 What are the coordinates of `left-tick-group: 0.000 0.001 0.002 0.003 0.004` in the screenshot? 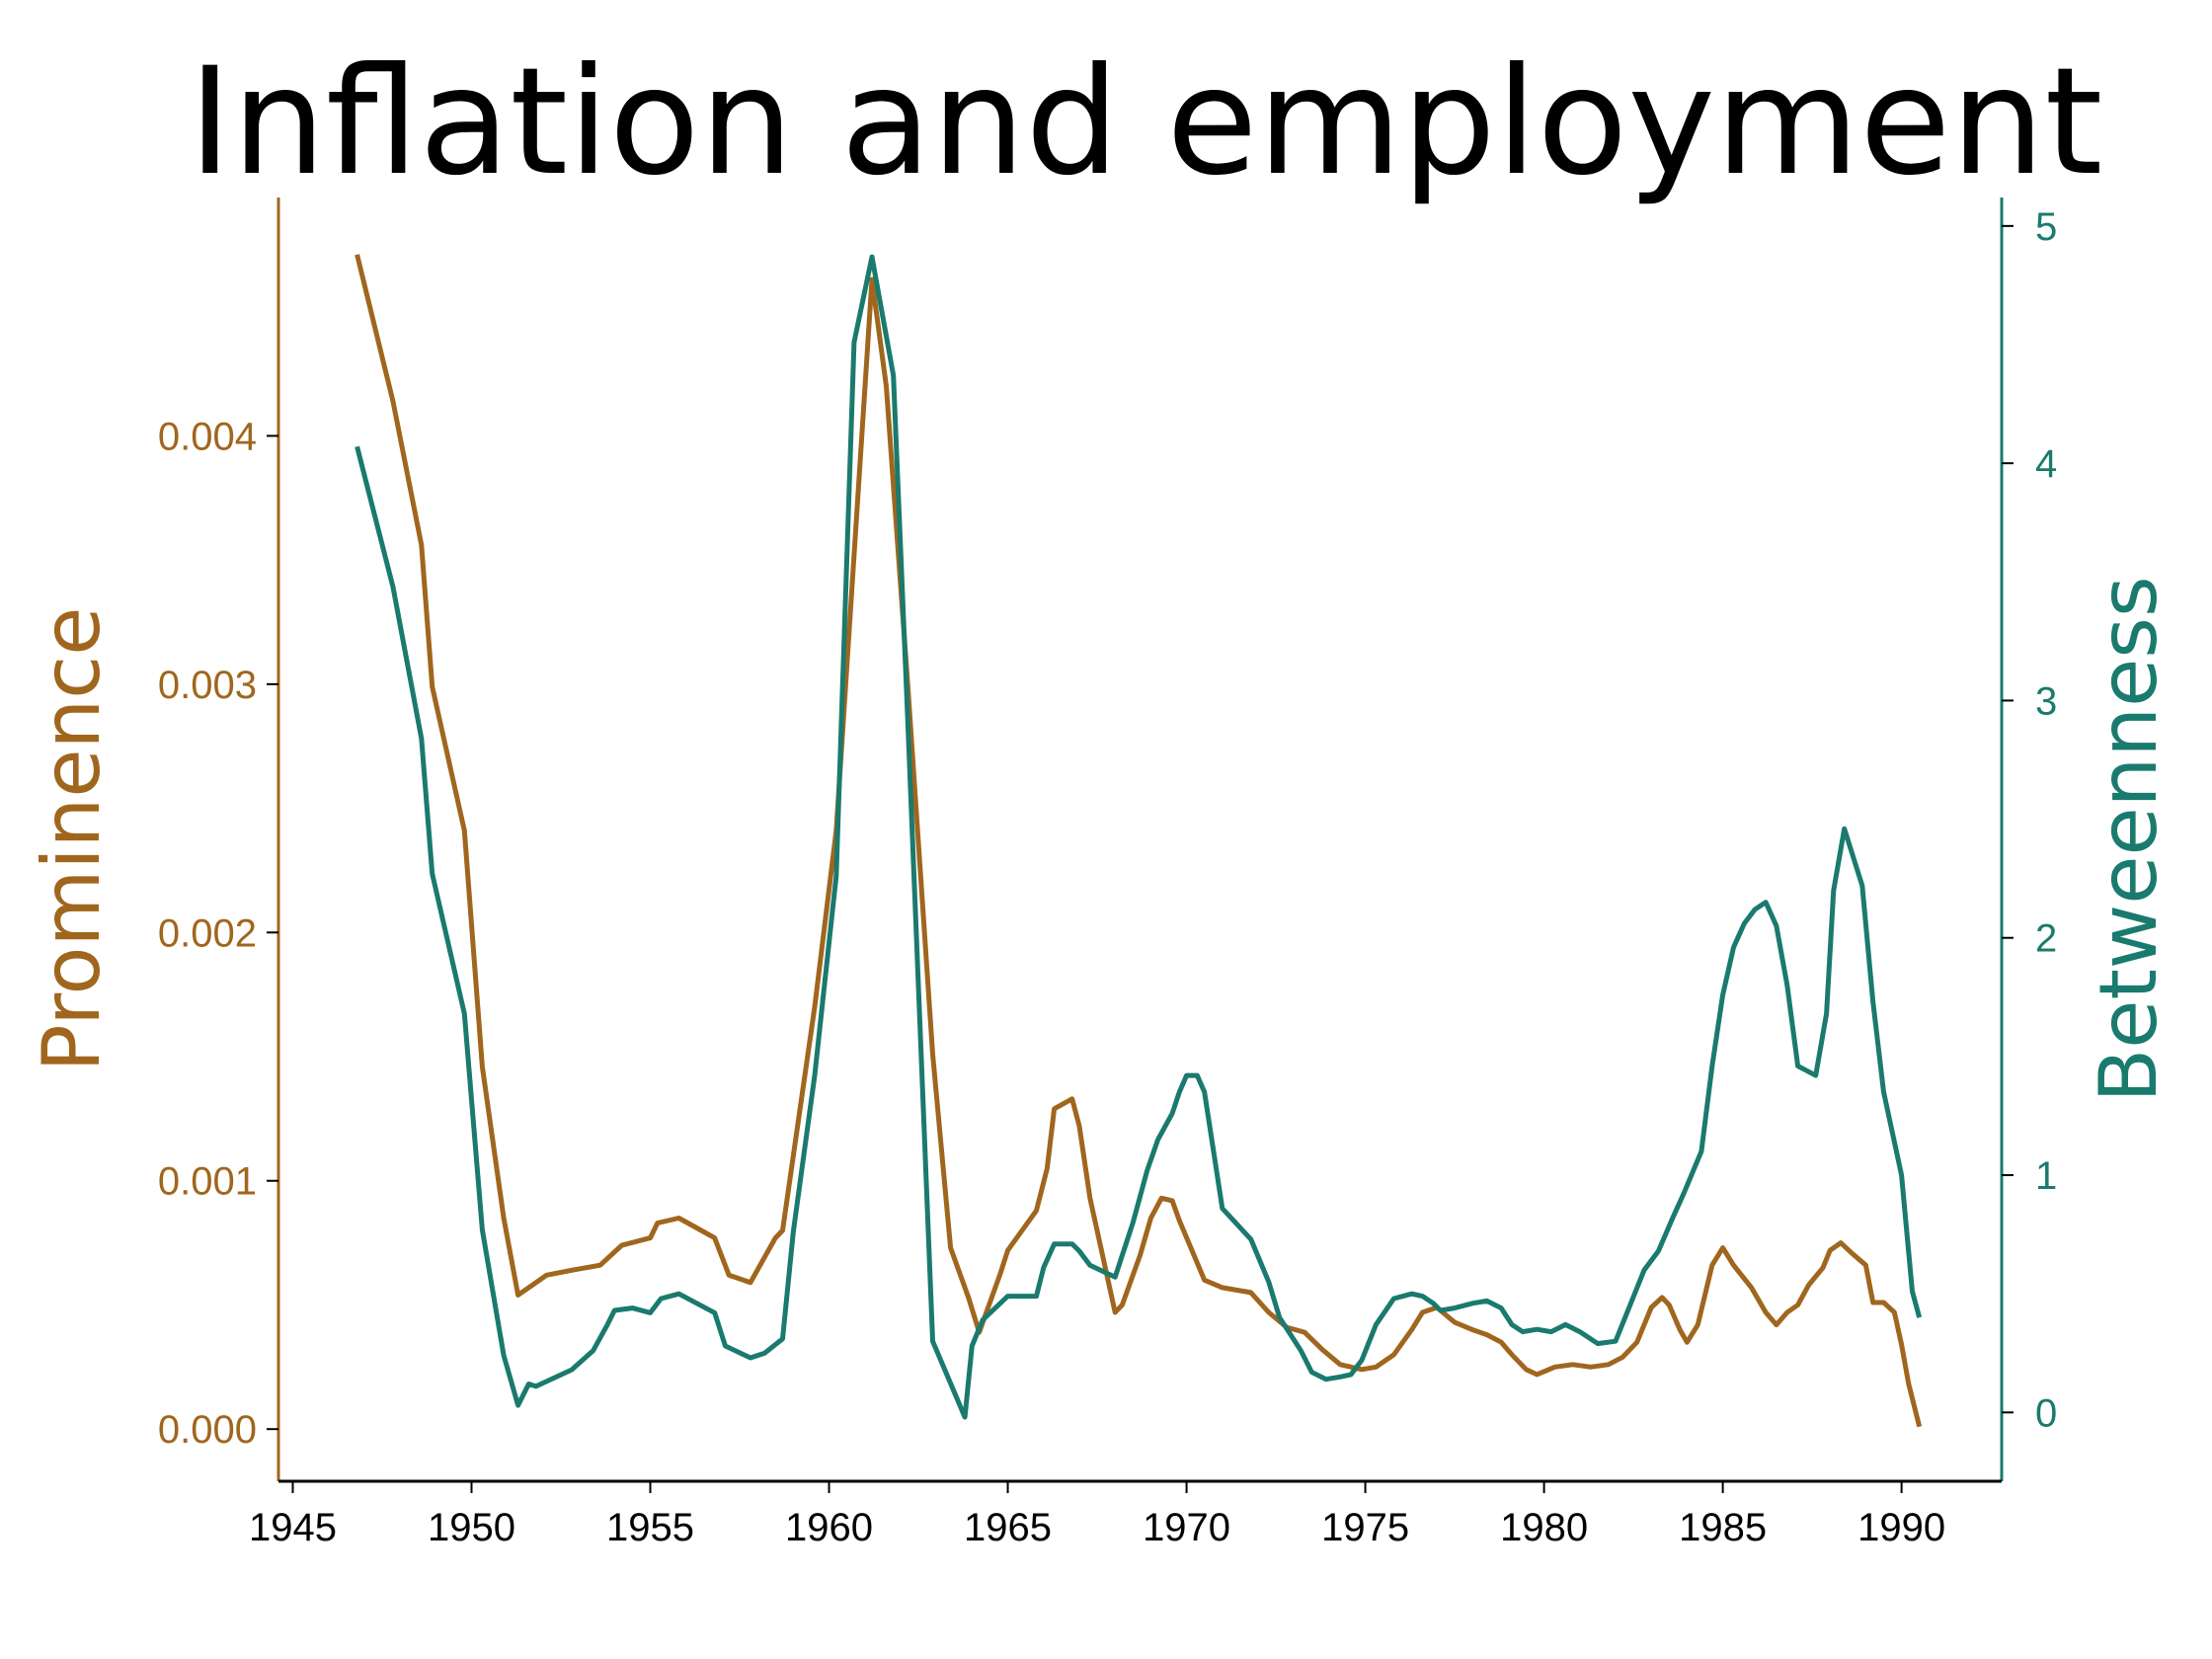 It's located at (218, 934).